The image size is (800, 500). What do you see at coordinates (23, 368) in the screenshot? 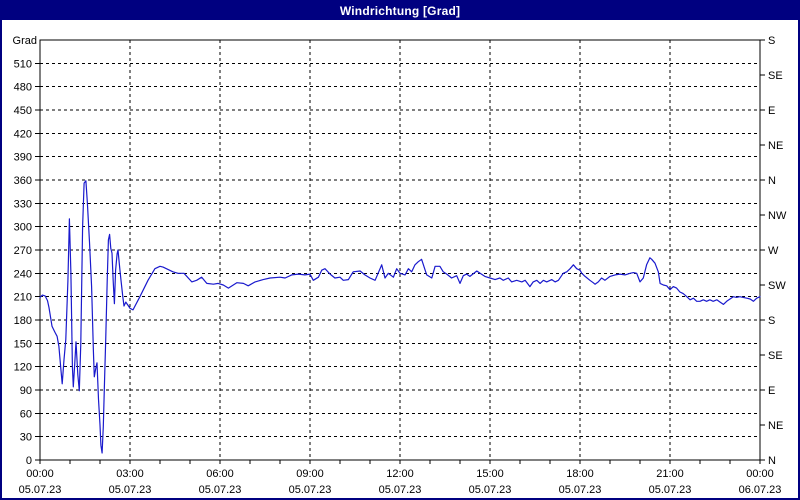
I see `y-tick-label: 120` at bounding box center [23, 368].